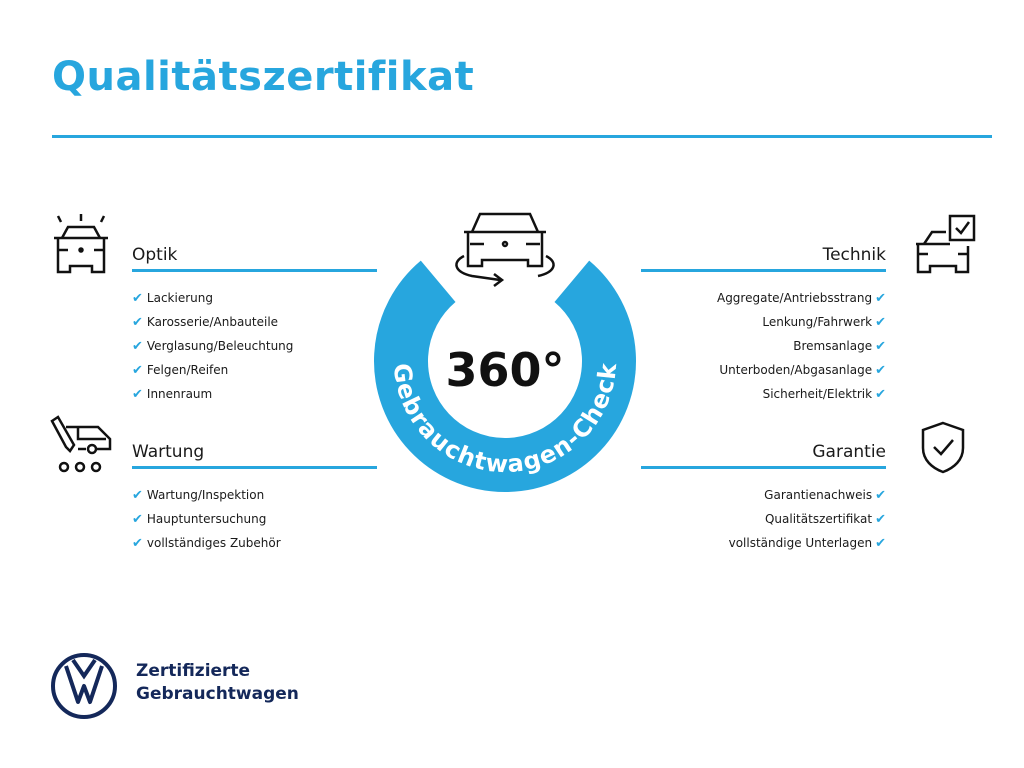 The image size is (1024, 768). What do you see at coordinates (802, 370) in the screenshot?
I see `list-item: Unterboden/Abgasanlage ✔` at bounding box center [802, 370].